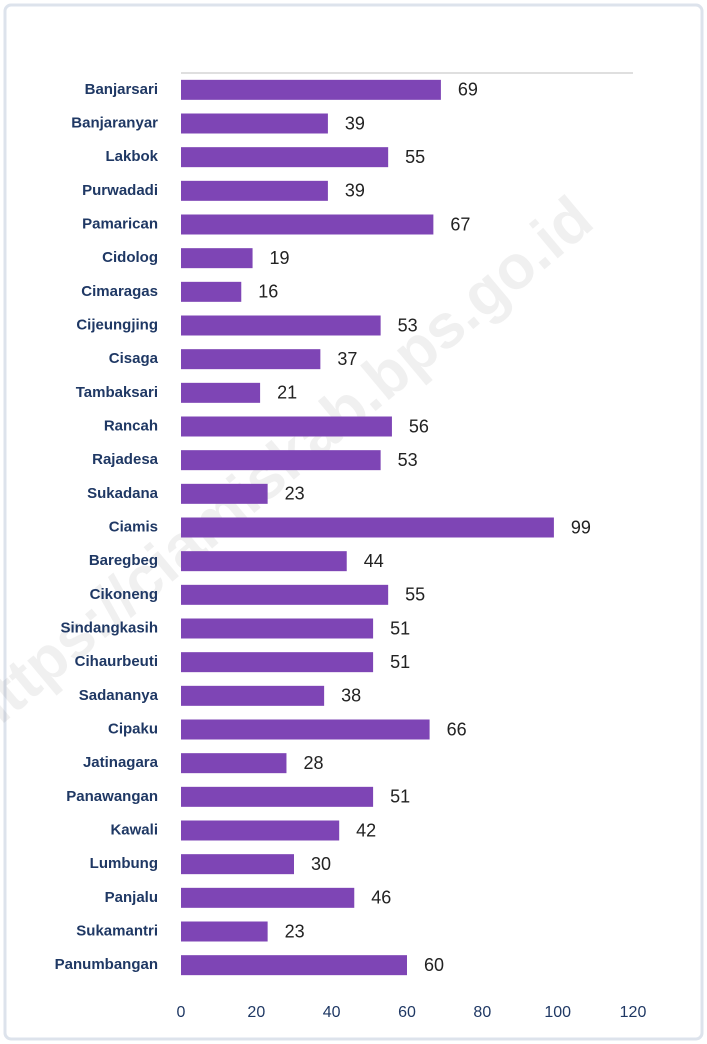 The width and height of the screenshot is (707, 1044). Describe the element at coordinates (133, 526) in the screenshot. I see `y-tick-label: Ciamis` at that location.